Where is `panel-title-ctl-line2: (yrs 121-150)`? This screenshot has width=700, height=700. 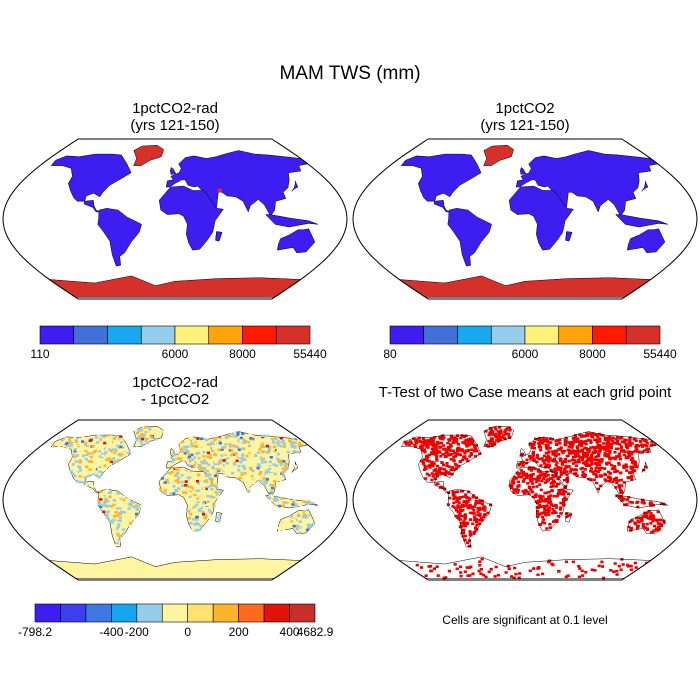 panel-title-ctl-line2: (yrs 121-150) is located at coordinates (525, 125).